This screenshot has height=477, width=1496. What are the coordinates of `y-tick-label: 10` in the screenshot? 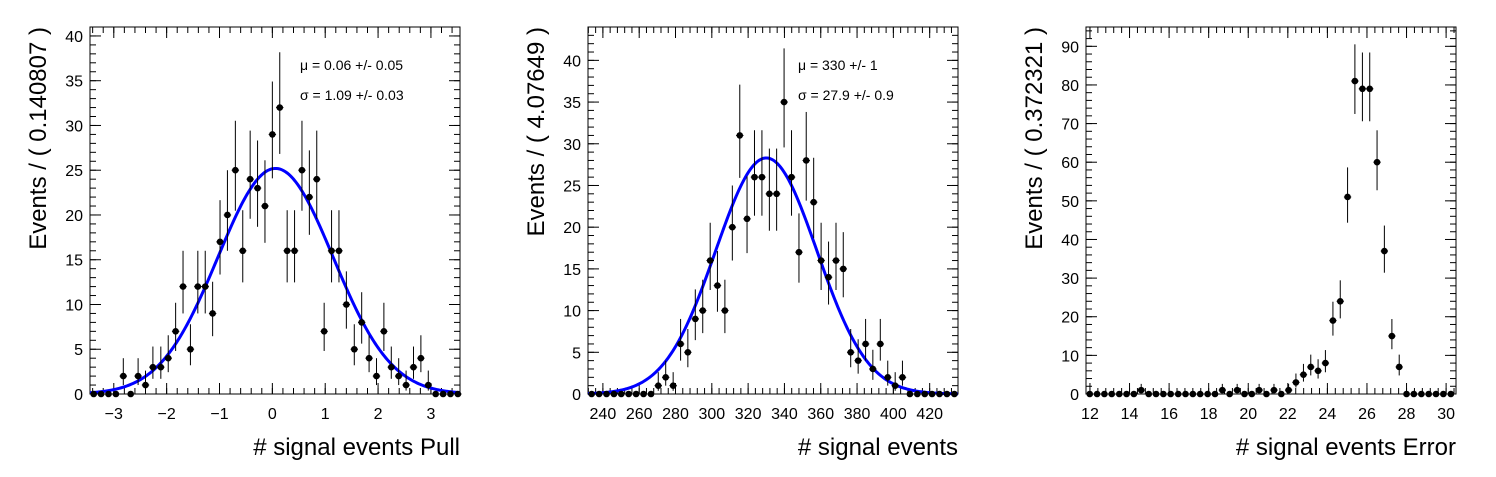 It's located at (1070, 356).